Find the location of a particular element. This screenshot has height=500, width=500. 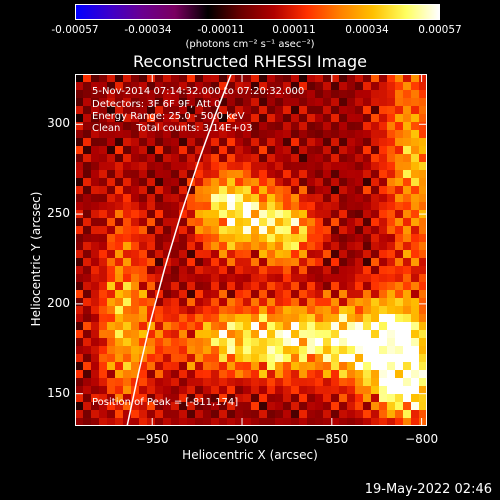

x-tick-label: −950 is located at coordinates (152, 439).